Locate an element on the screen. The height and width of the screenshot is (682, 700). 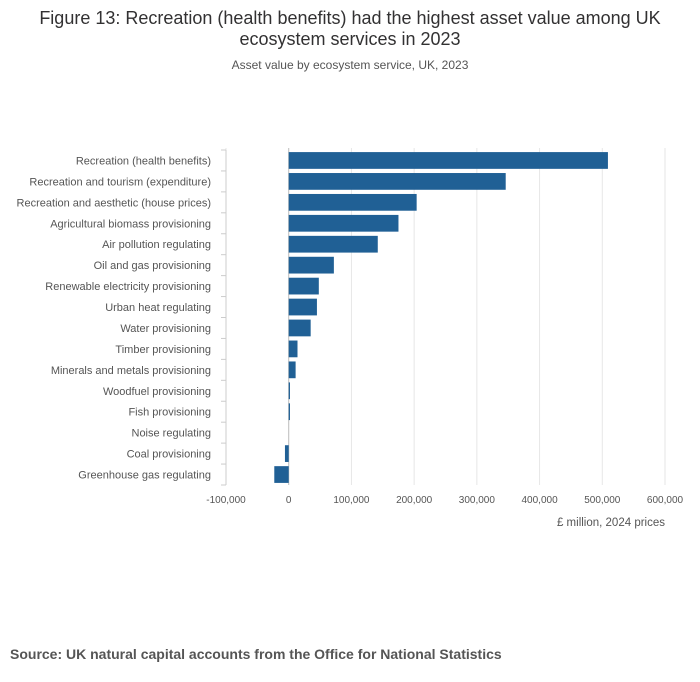
category-label: Air pollution regulating is located at coordinates (156, 245).